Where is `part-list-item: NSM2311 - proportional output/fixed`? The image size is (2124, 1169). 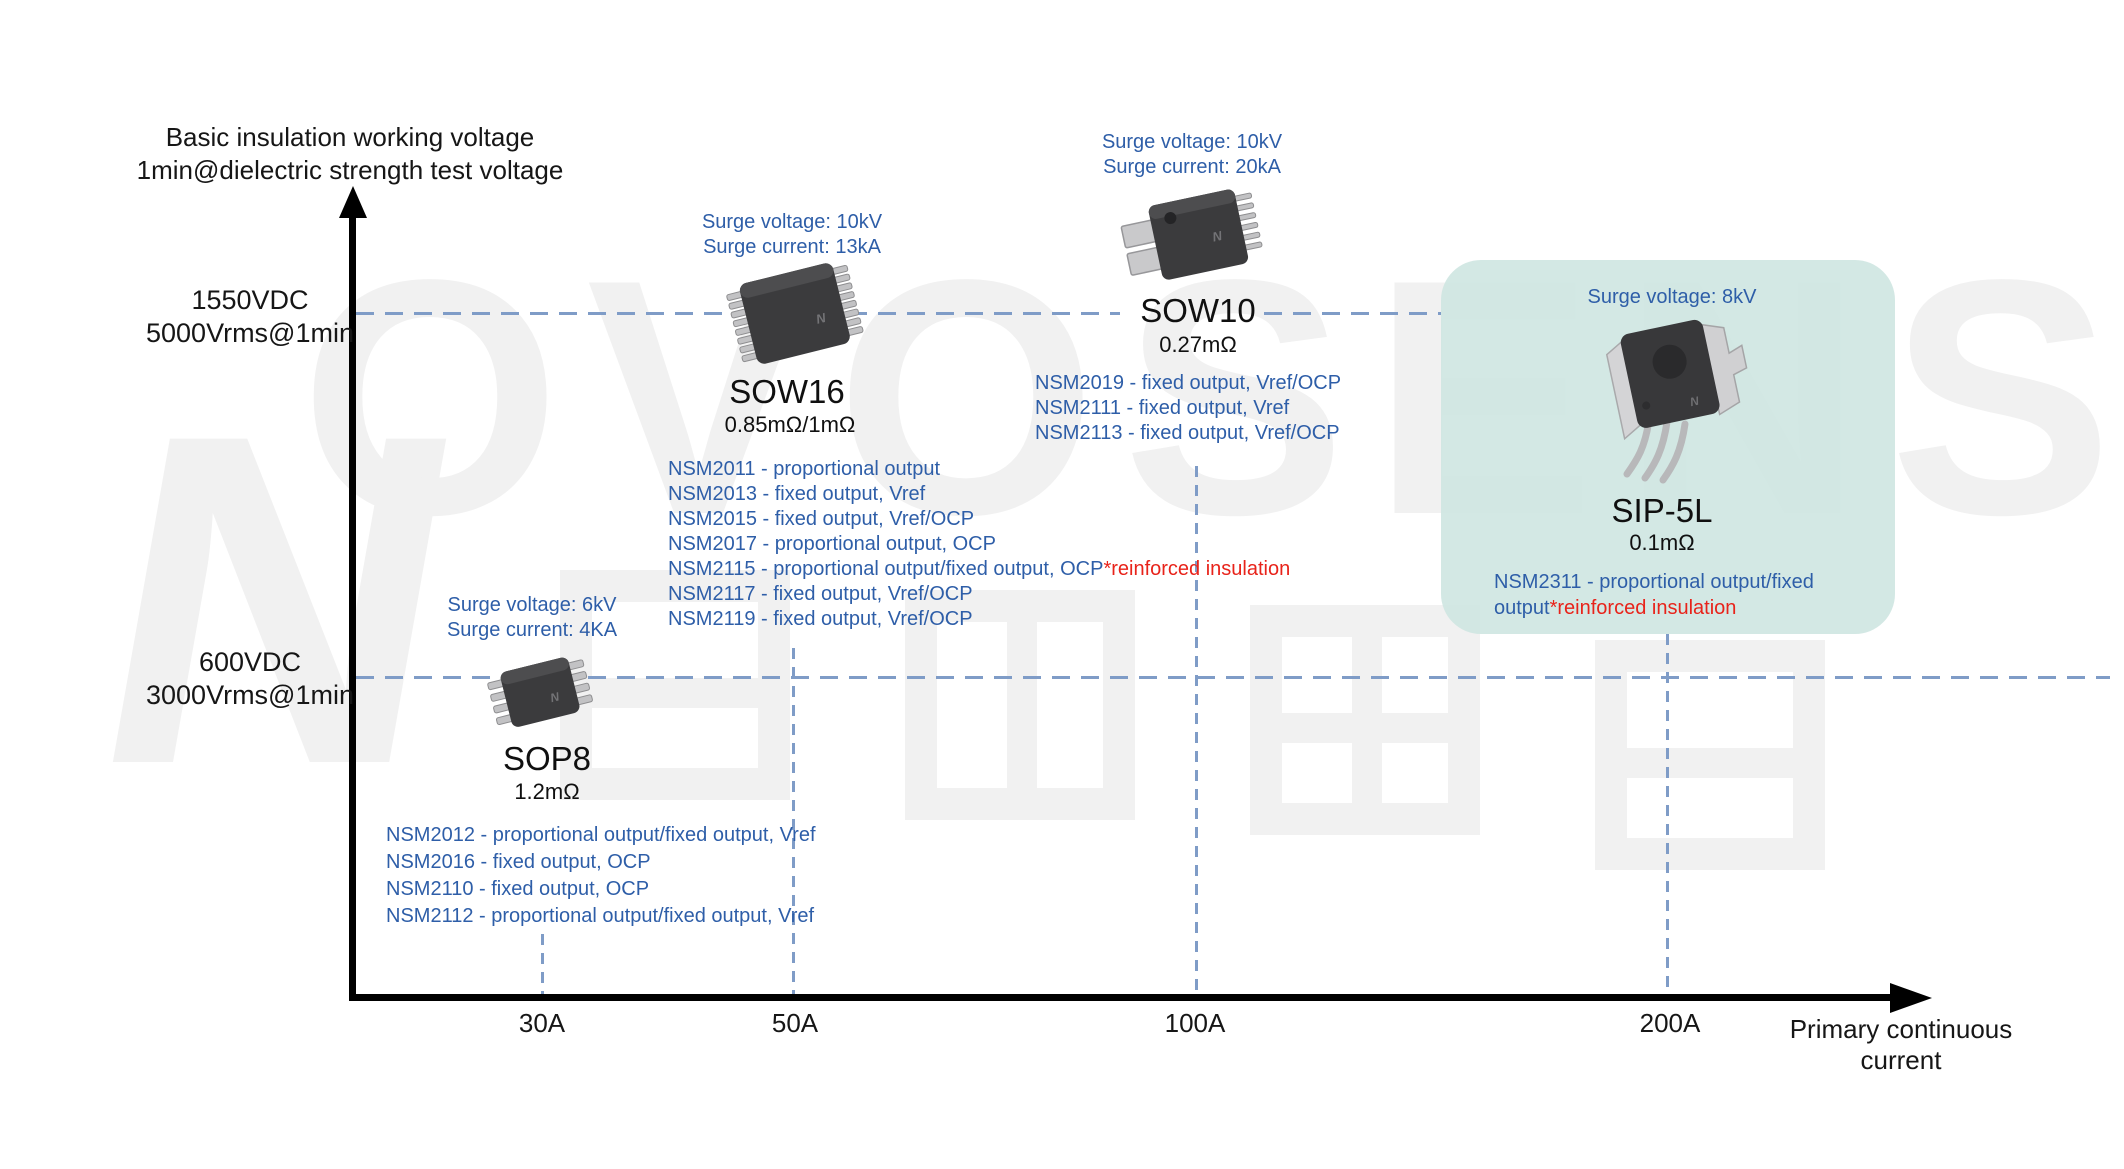
part-list-item: NSM2311 - proportional output/fixed is located at coordinates (1654, 582).